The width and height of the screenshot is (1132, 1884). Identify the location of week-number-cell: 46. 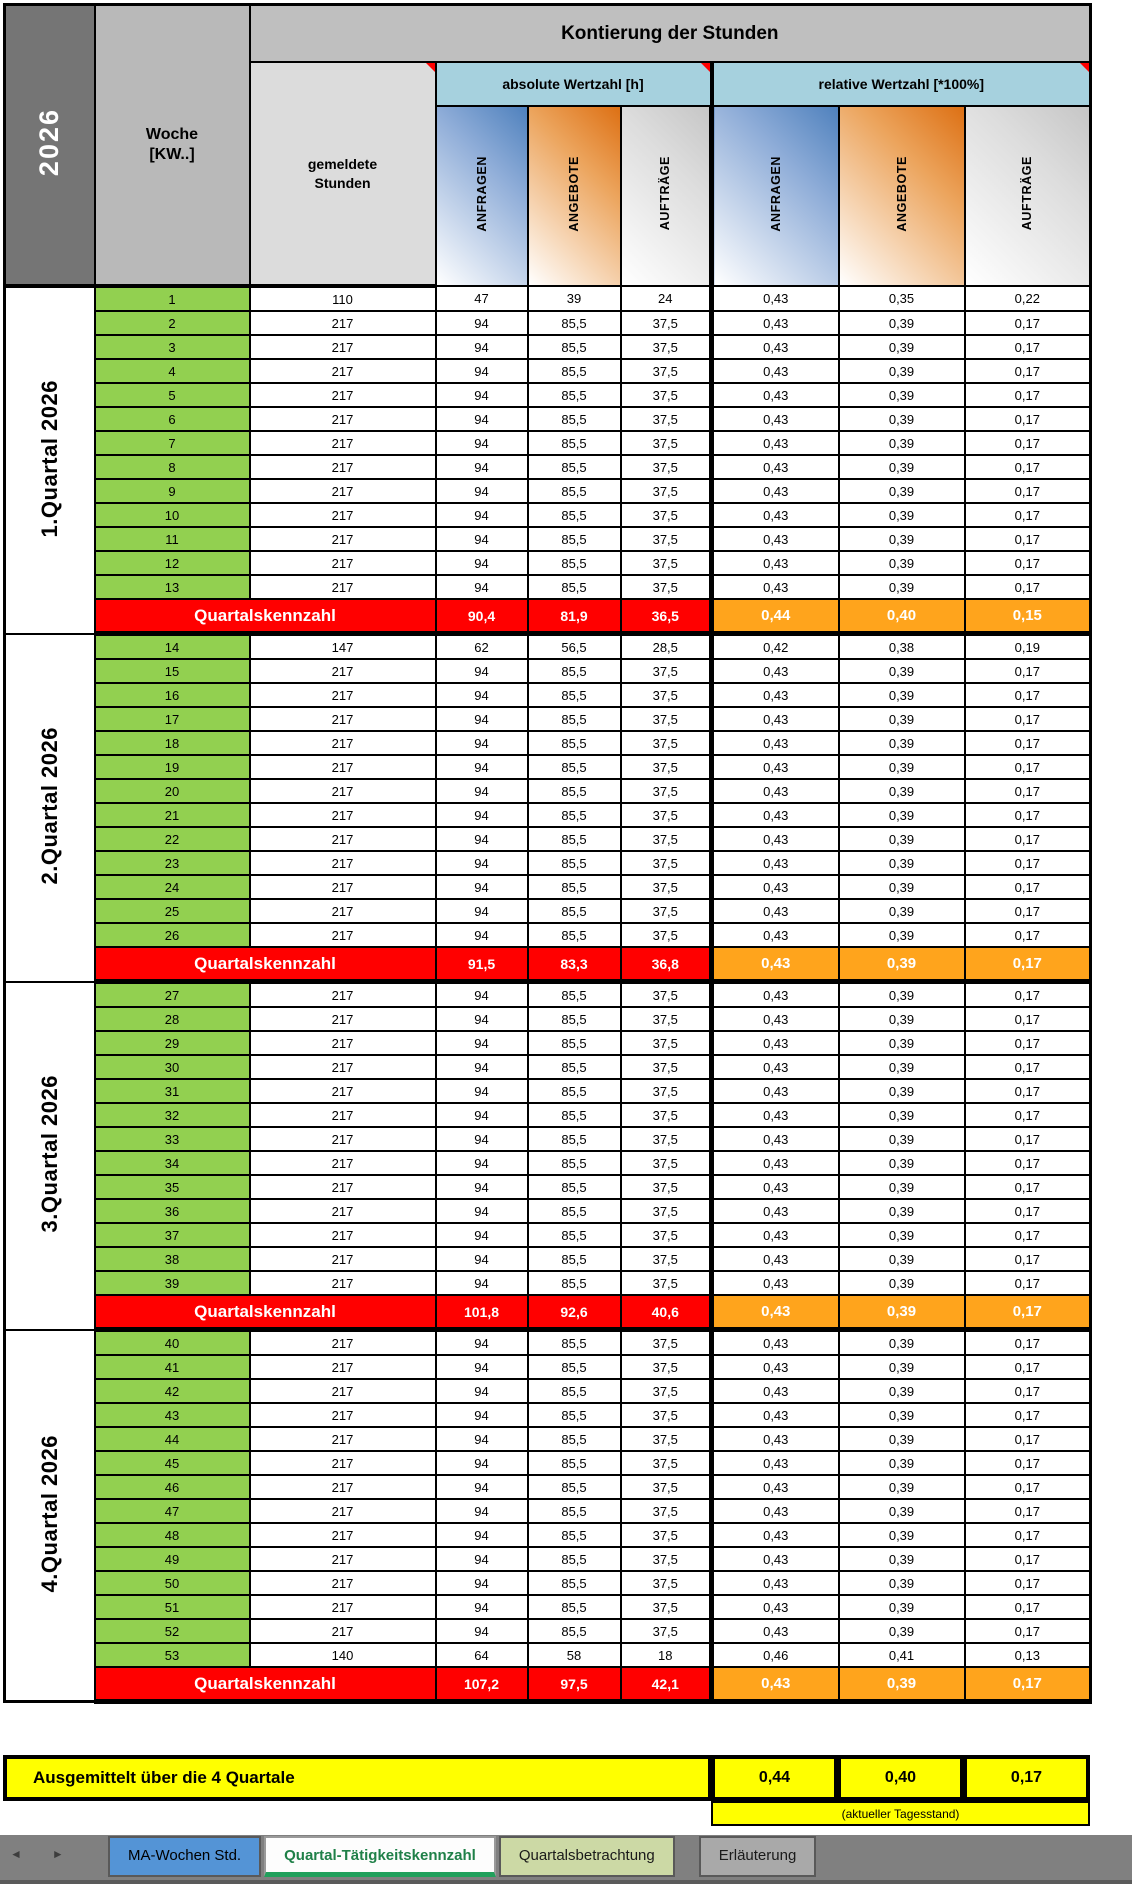
(172, 1487).